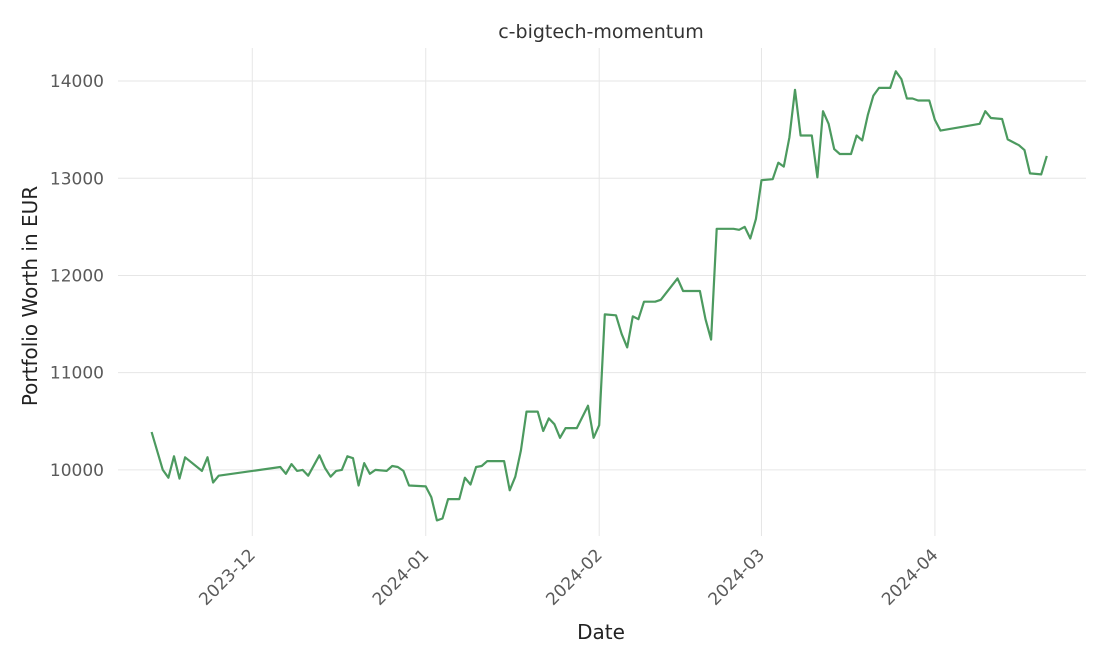  Describe the element at coordinates (910, 577) in the screenshot. I see `x-tick-label: 2024-04` at that location.